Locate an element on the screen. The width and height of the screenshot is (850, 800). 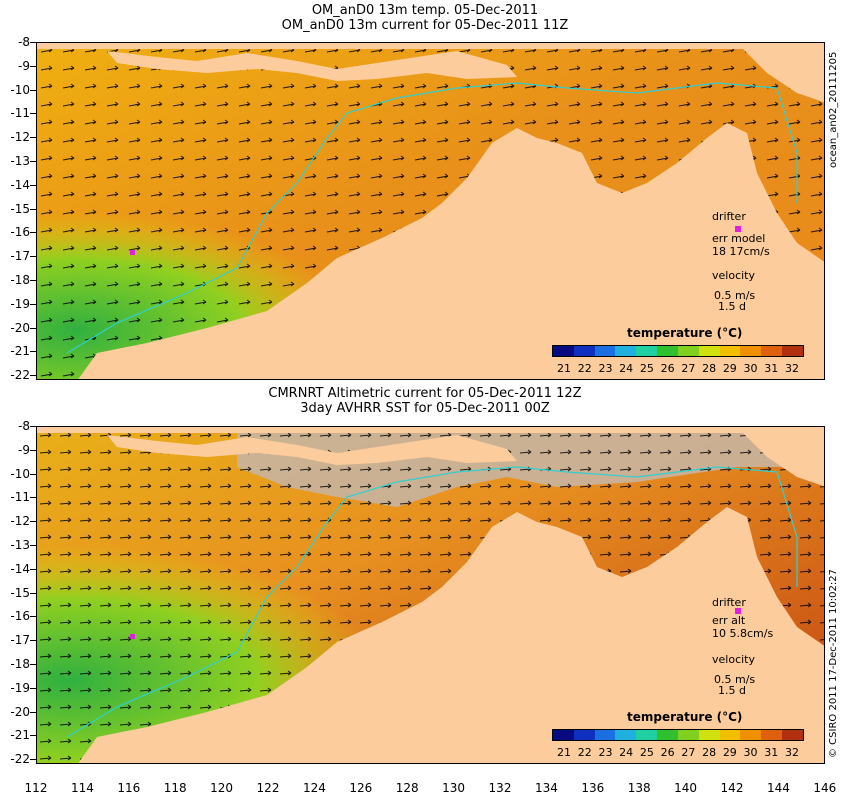
bottom-legend-err-values: 10 5.8cm/s is located at coordinates (743, 633).